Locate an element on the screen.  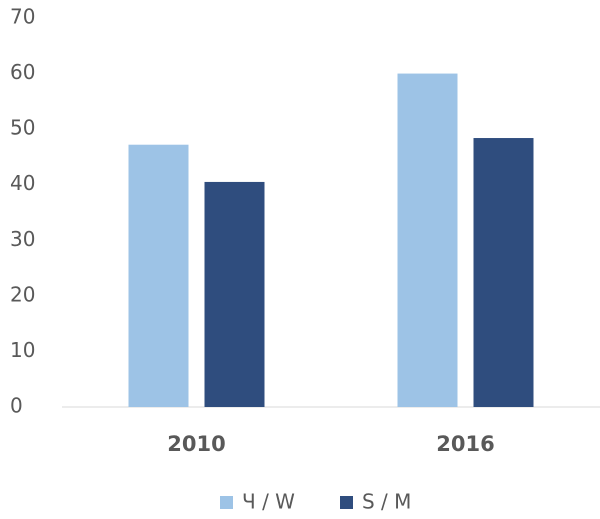
y-tick-label: 70 is located at coordinates (22, 17).